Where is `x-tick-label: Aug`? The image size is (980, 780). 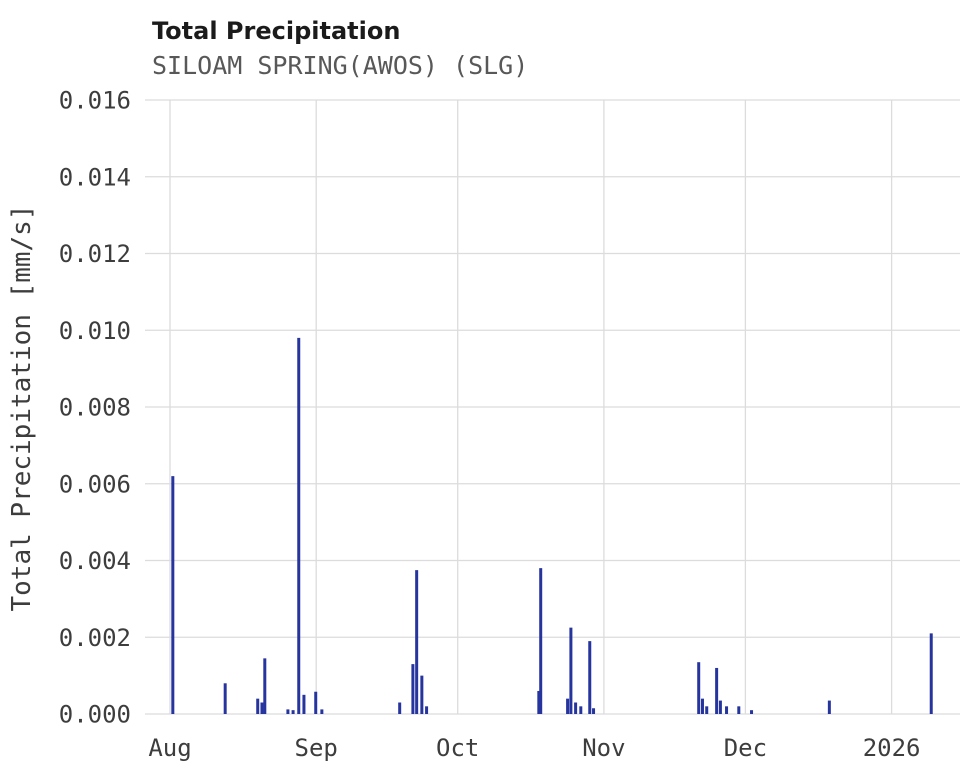 x-tick-label: Aug is located at coordinates (169, 748).